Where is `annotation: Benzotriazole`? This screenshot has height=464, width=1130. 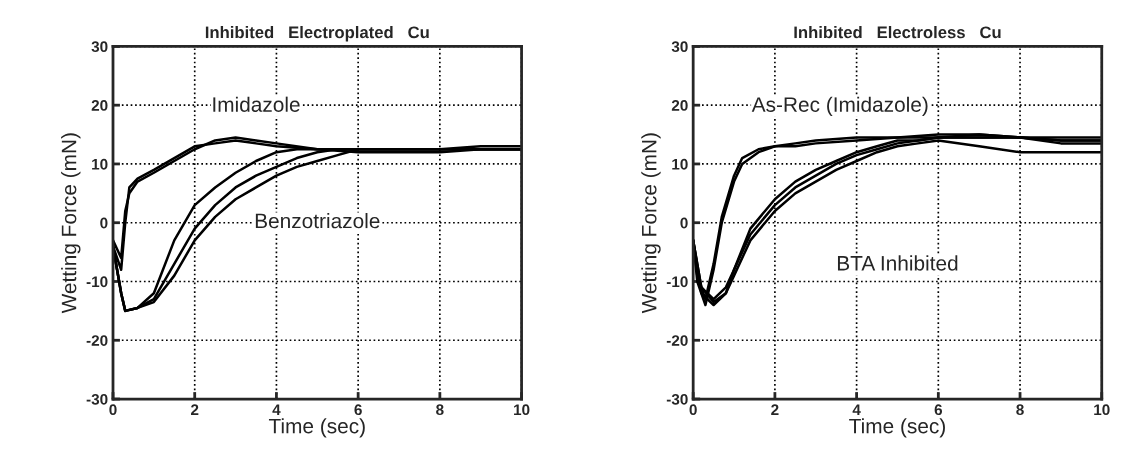 annotation: Benzotriazole is located at coordinates (317, 221).